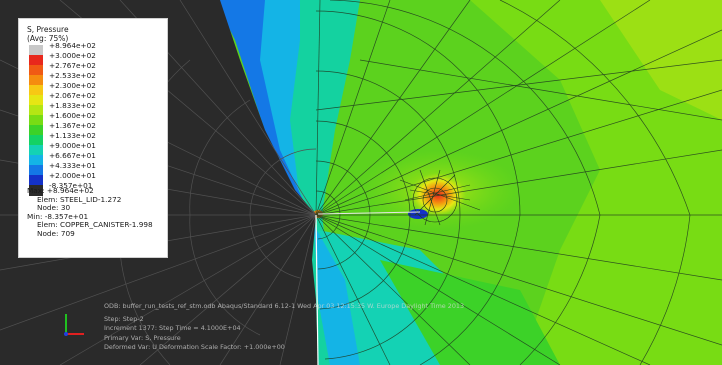 The image size is (722, 365). I want to click on min-node: Node: 709, so click(56, 233).